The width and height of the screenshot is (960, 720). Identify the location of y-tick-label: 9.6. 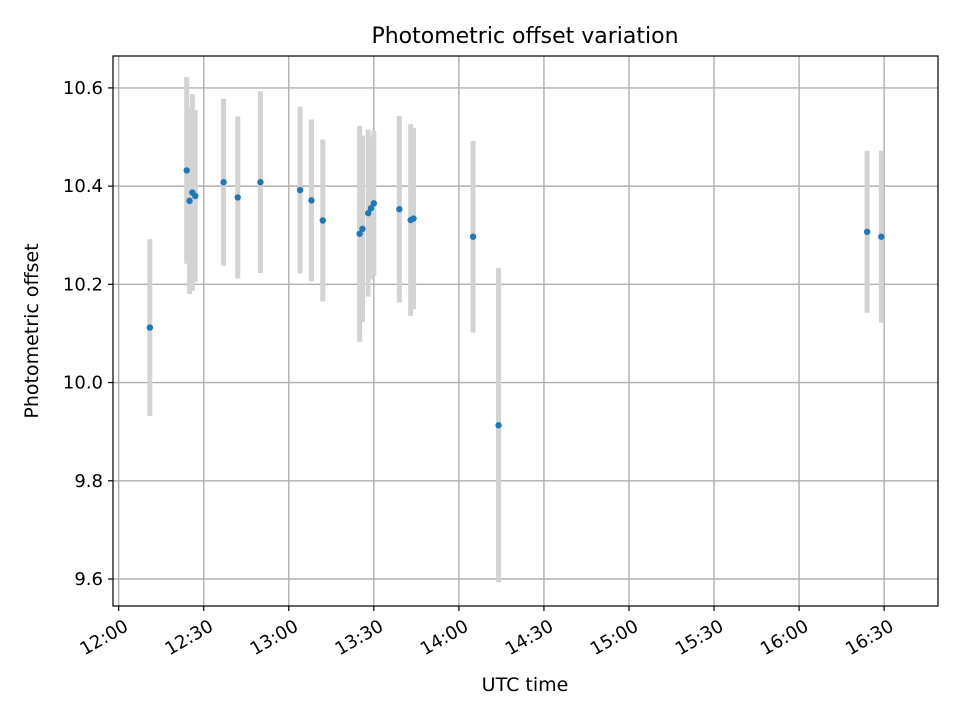
(88, 579).